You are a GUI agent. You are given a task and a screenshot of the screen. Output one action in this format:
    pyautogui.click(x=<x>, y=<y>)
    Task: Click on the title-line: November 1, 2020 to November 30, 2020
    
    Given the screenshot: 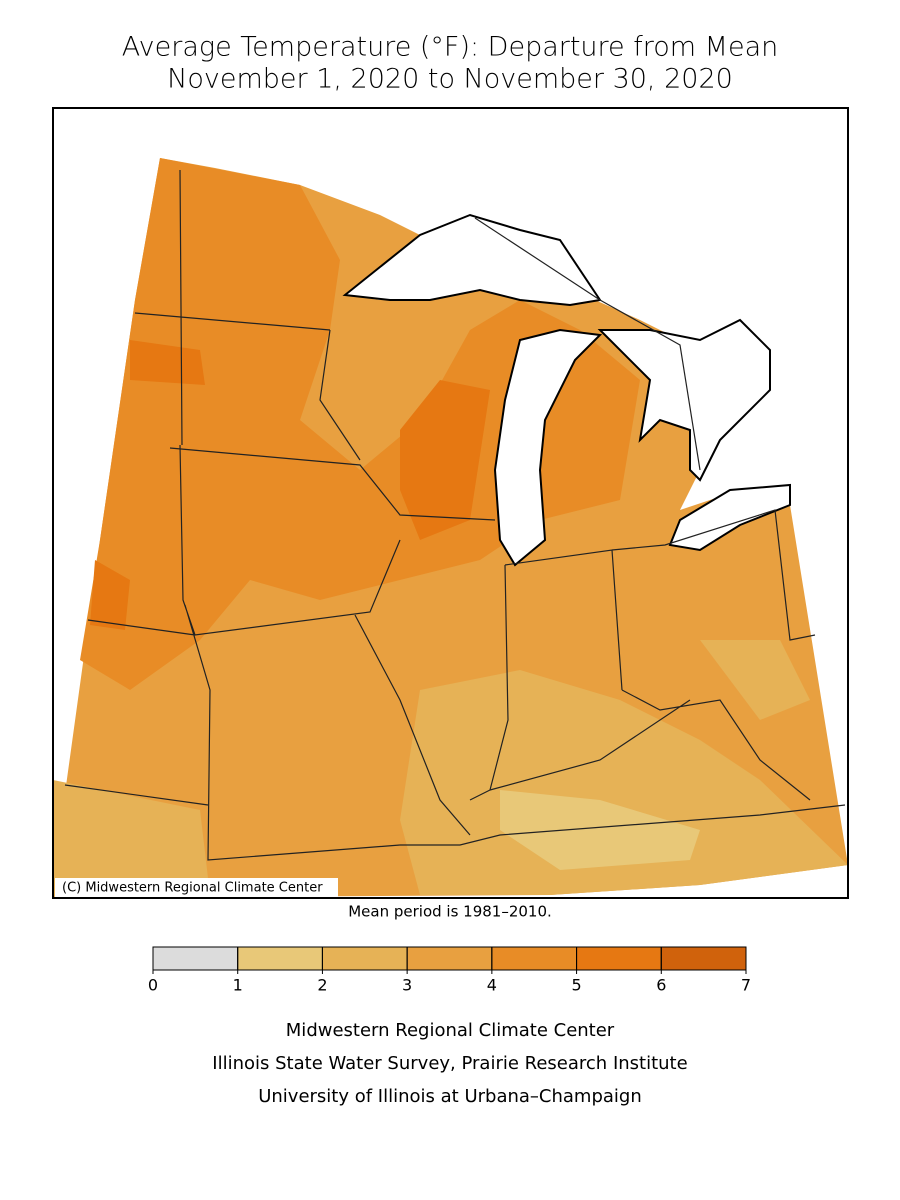 What is the action you would take?
    pyautogui.click(x=450, y=79)
    